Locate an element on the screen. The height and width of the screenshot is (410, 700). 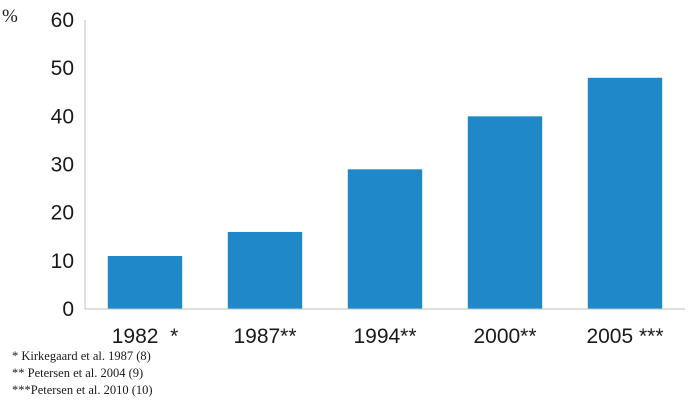
footnote-3: ***Petersen et al. 2010 (10) is located at coordinates (82, 390).